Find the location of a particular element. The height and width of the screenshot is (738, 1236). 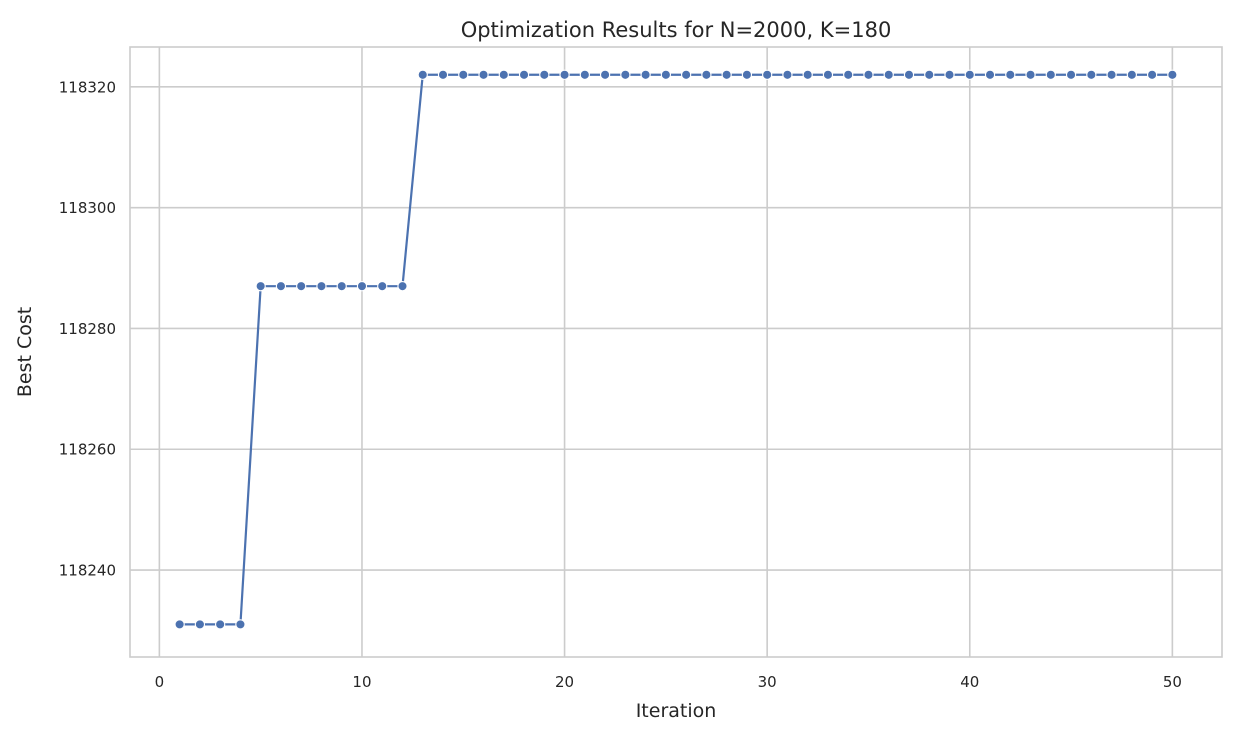

x-tick-label: 0 is located at coordinates (160, 682).